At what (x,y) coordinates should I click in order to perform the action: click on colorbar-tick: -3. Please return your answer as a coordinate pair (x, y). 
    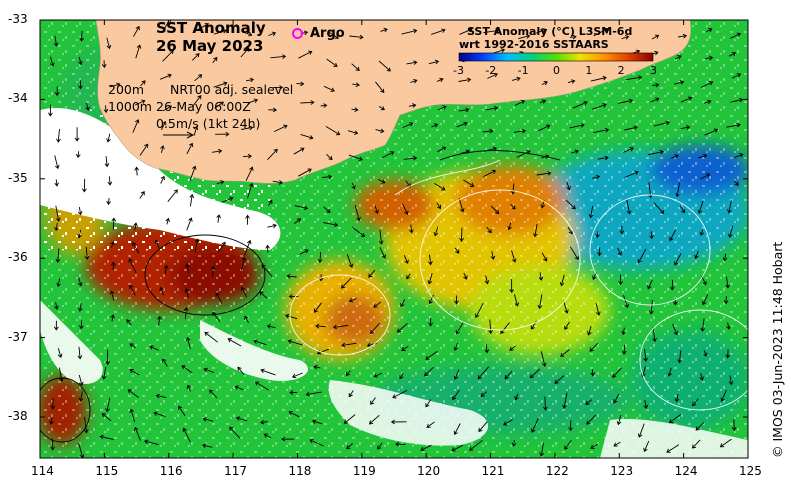
    Looking at the image, I should click on (458, 70).